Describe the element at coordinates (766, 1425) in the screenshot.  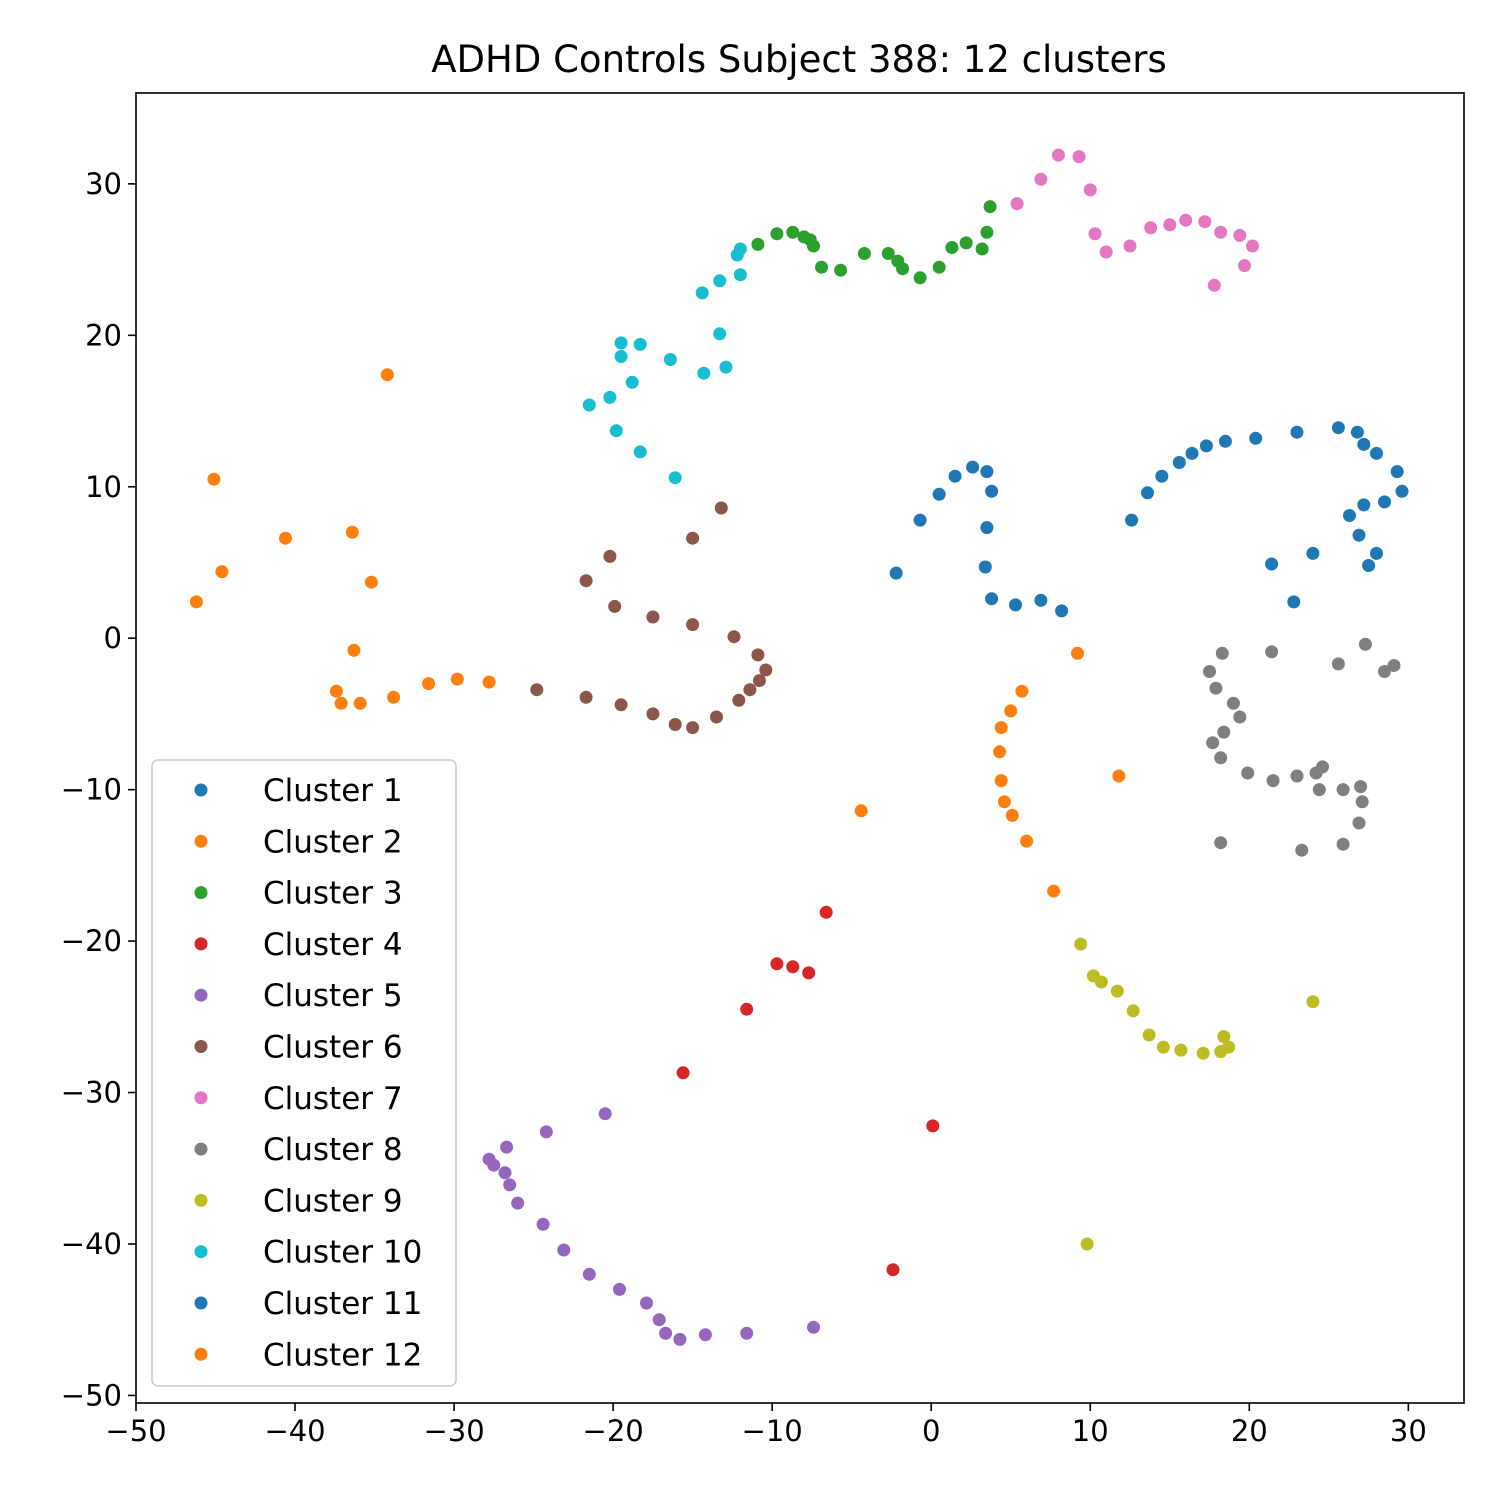
I see `x-axis: −50 −40 −30 −20 −10 0 10 20 30` at that location.